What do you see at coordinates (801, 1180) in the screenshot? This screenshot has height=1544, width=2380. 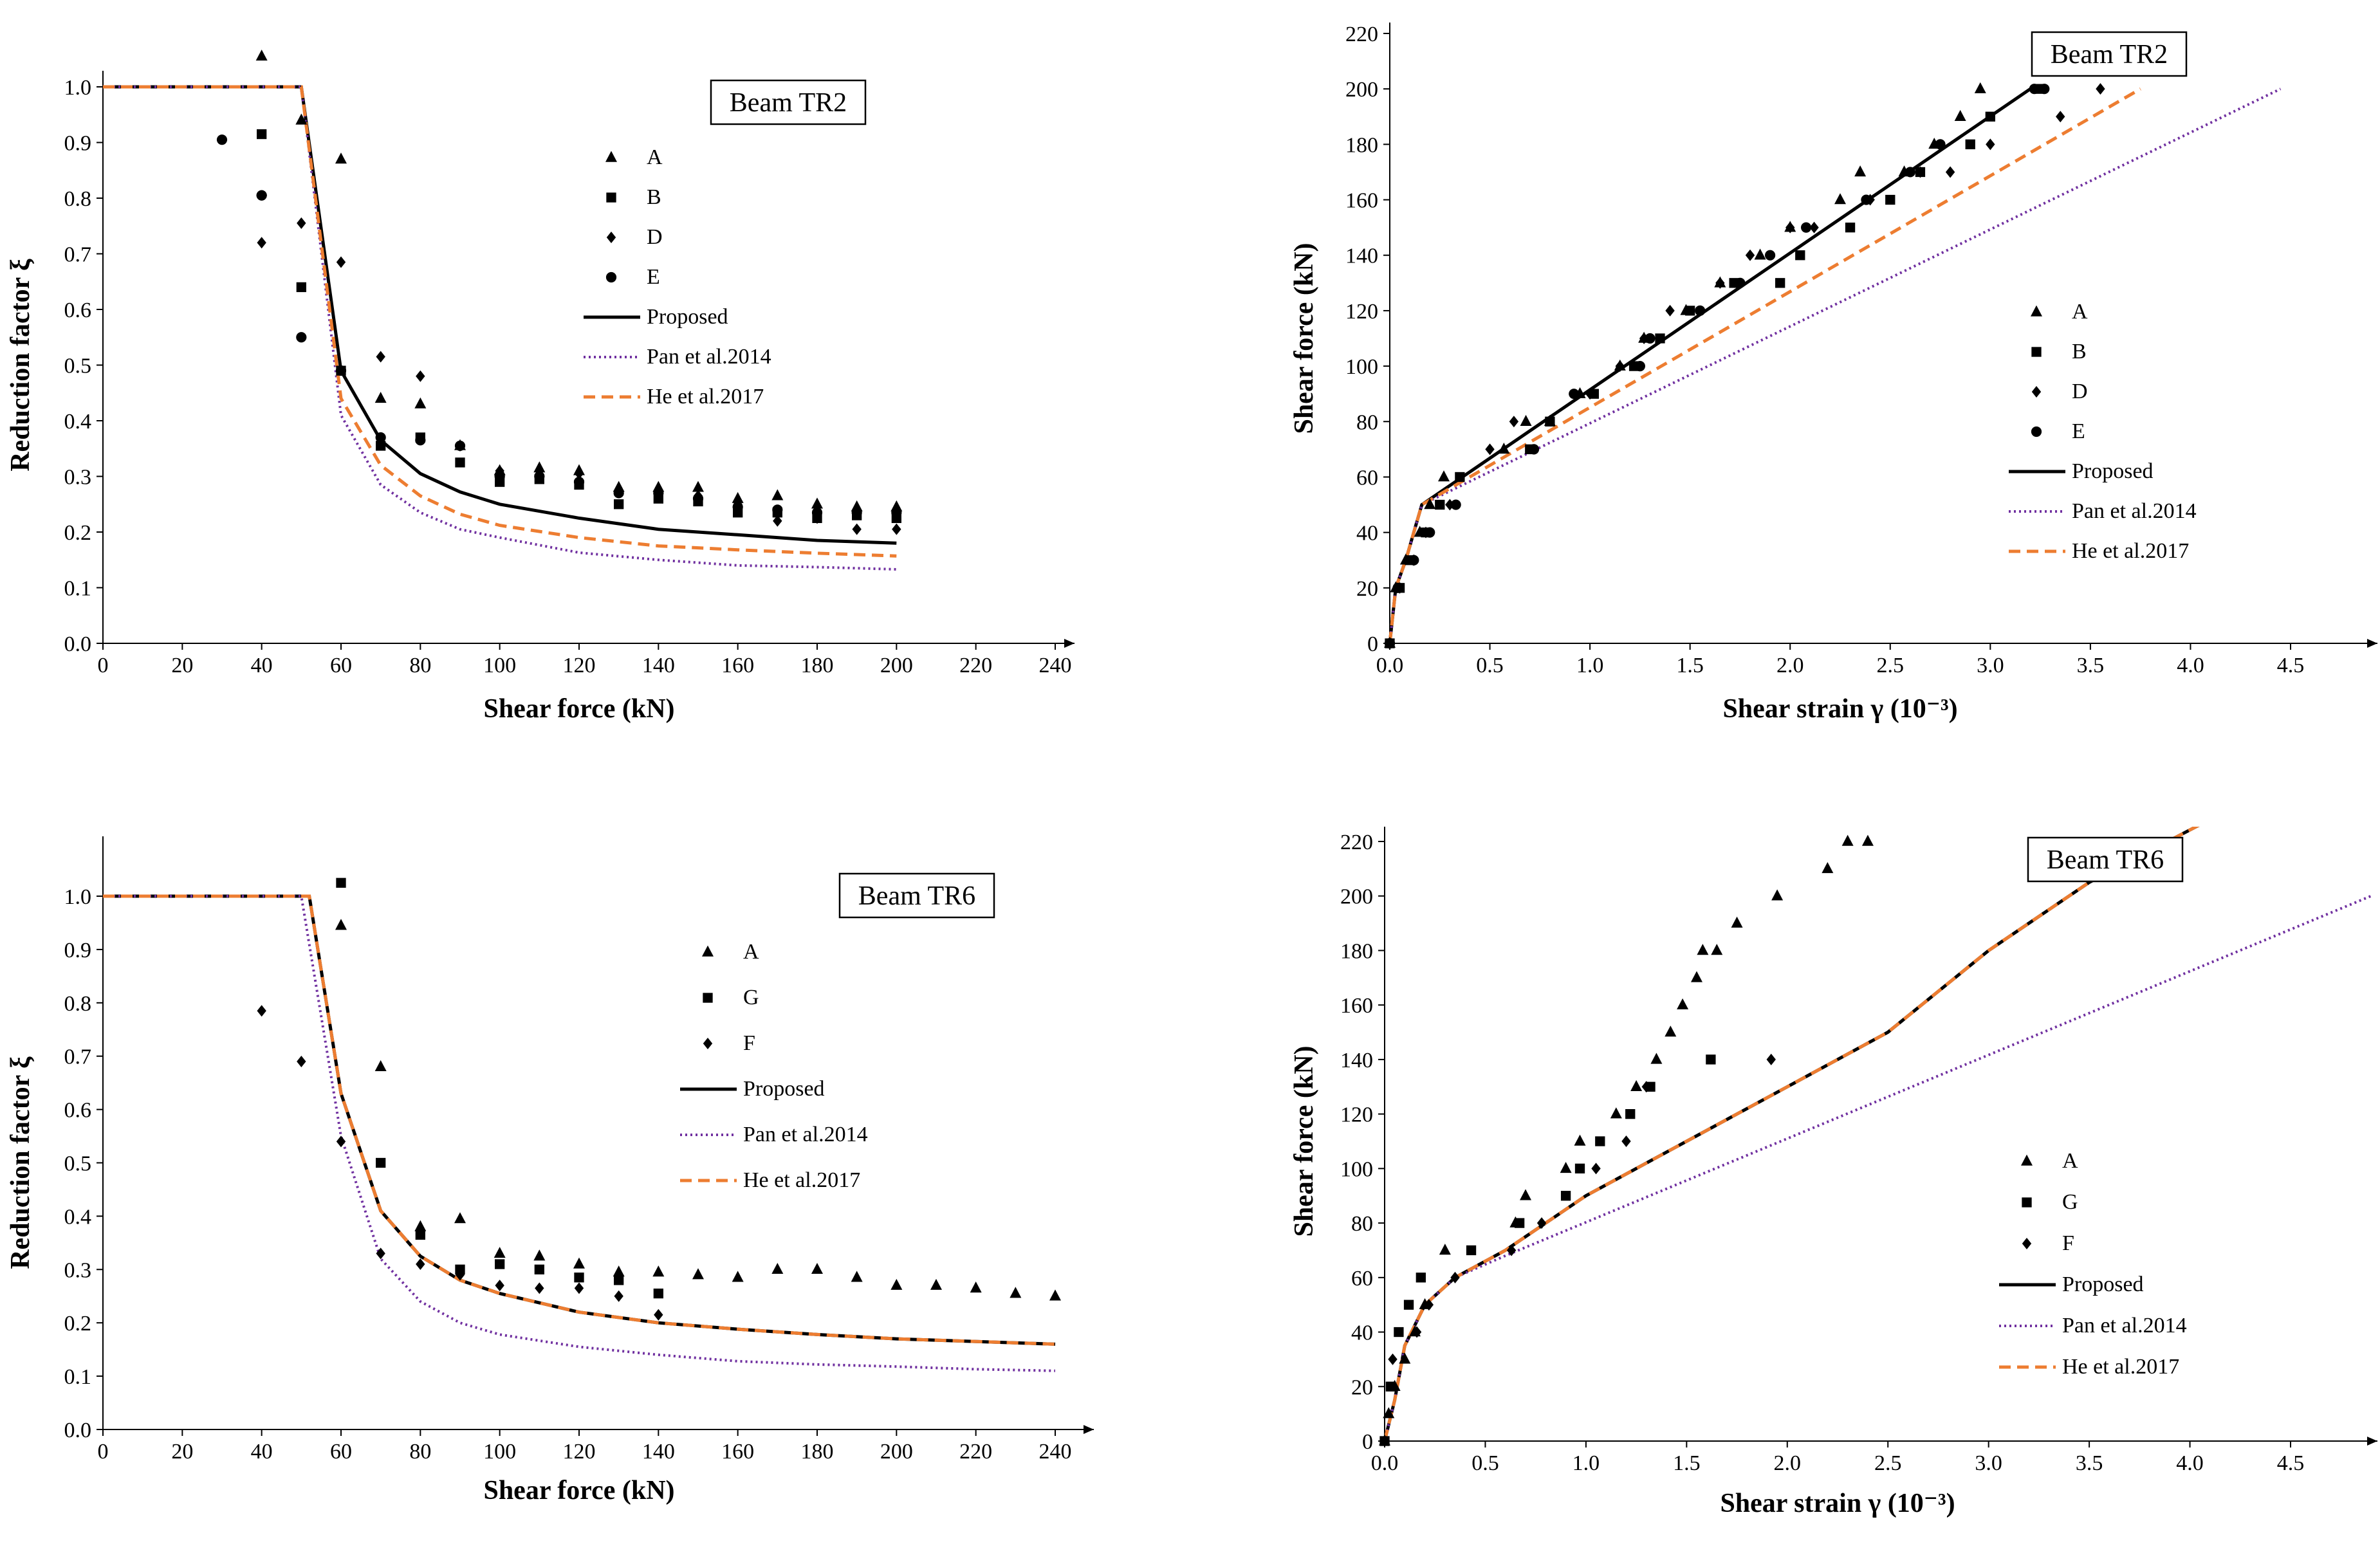 I see `legend-label: He et al.2017` at bounding box center [801, 1180].